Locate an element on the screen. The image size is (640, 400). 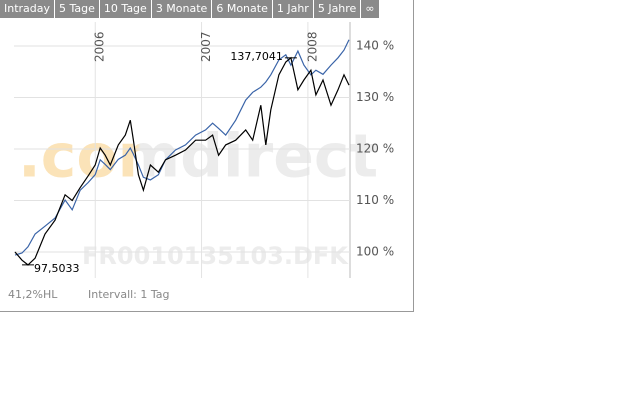
y-tick-label: 100 % is located at coordinates (375, 251).